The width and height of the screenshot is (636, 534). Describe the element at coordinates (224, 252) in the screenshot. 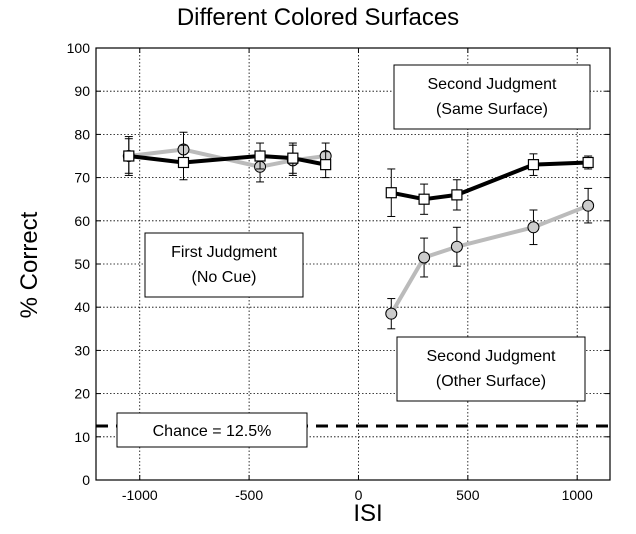

I see `annotation-text: First Judgment` at that location.